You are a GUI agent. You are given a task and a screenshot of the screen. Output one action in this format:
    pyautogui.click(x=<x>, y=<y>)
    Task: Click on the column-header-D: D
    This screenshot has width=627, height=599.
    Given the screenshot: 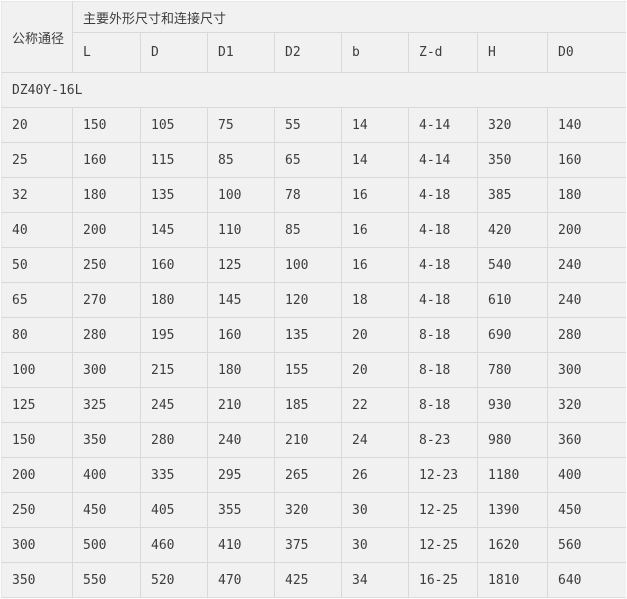 What is the action you would take?
    pyautogui.click(x=174, y=52)
    